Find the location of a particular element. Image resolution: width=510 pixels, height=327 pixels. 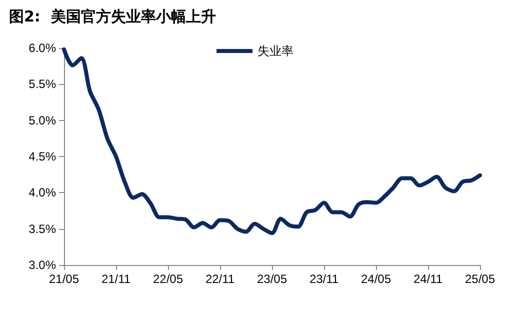

legend-label: 失业率 is located at coordinates (276, 51).